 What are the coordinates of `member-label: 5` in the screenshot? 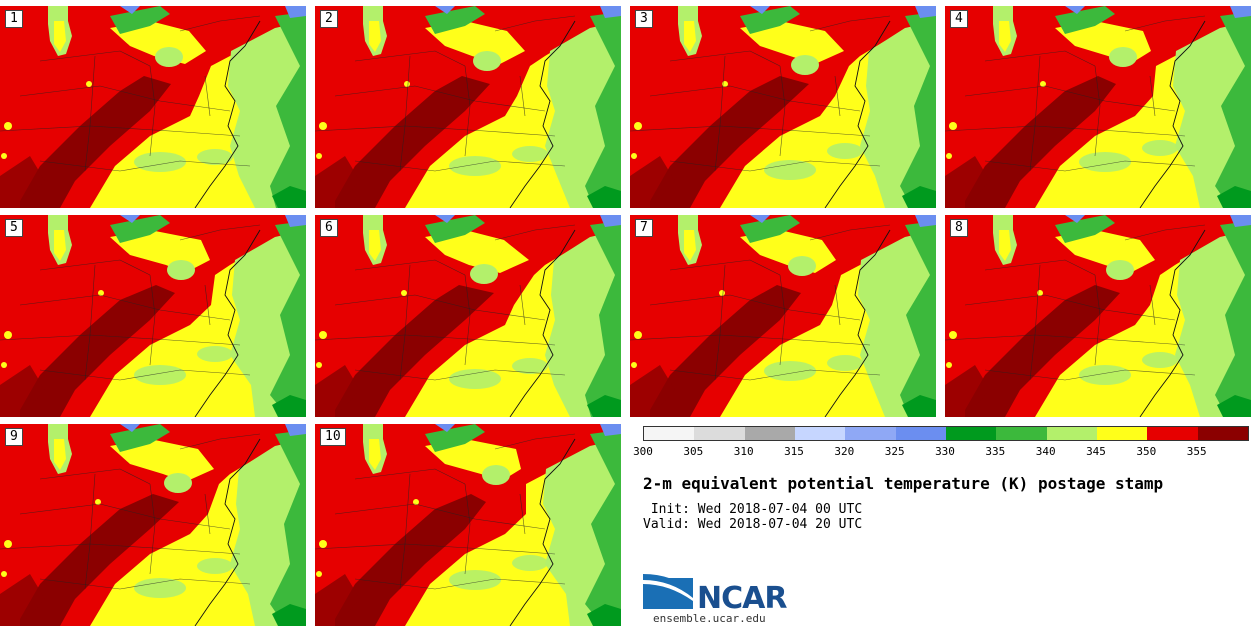 It's located at (14, 228).